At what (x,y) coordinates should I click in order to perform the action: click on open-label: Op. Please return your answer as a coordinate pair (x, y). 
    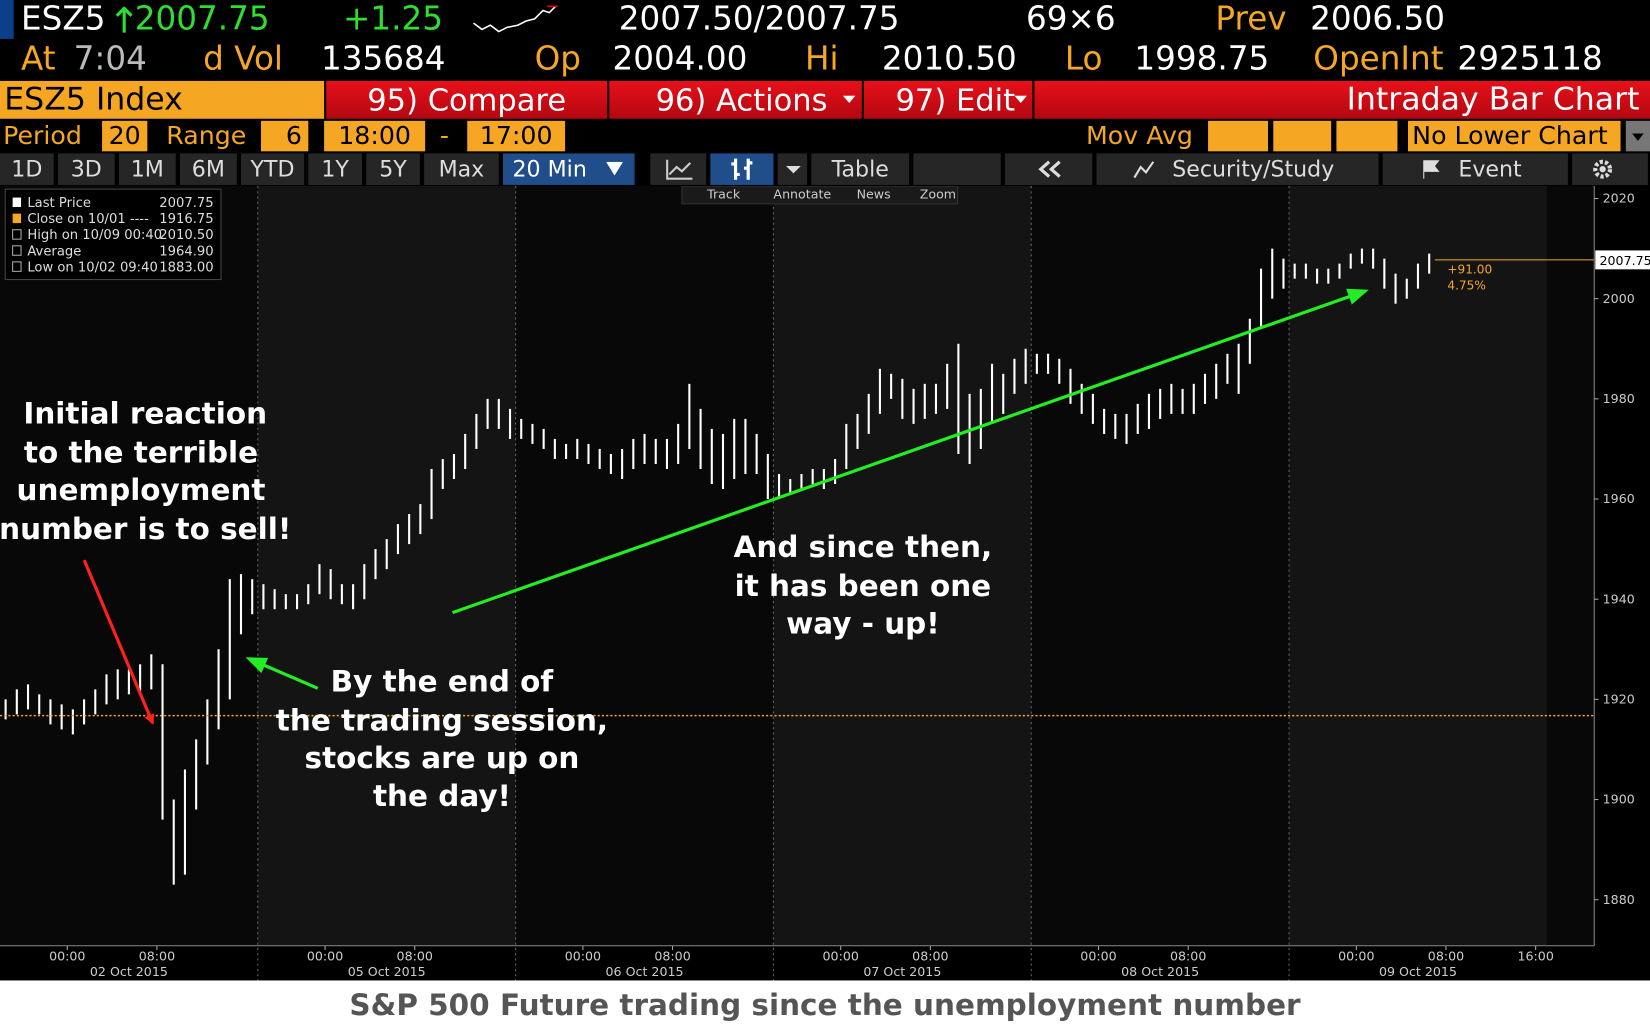
    Looking at the image, I should click on (557, 58).